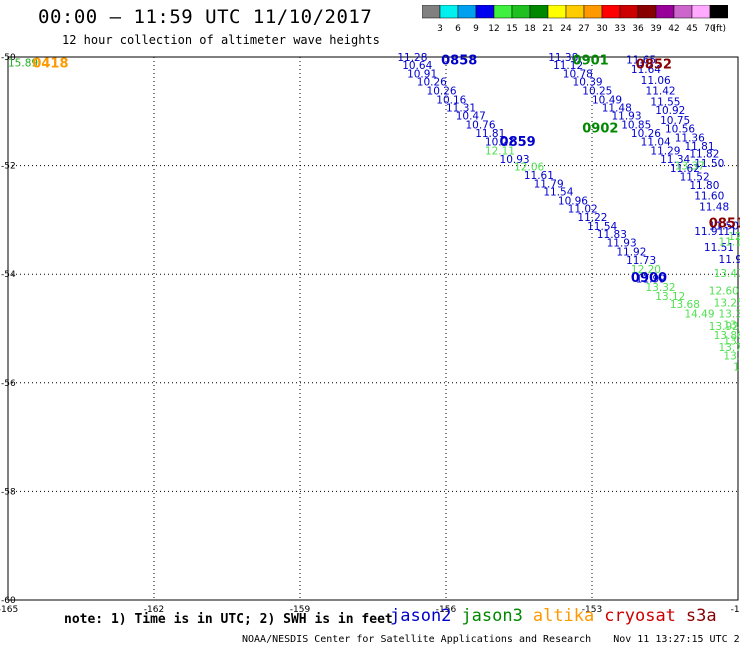 The image size is (740, 650). I want to click on satellite-altika: altika, so click(563, 616).